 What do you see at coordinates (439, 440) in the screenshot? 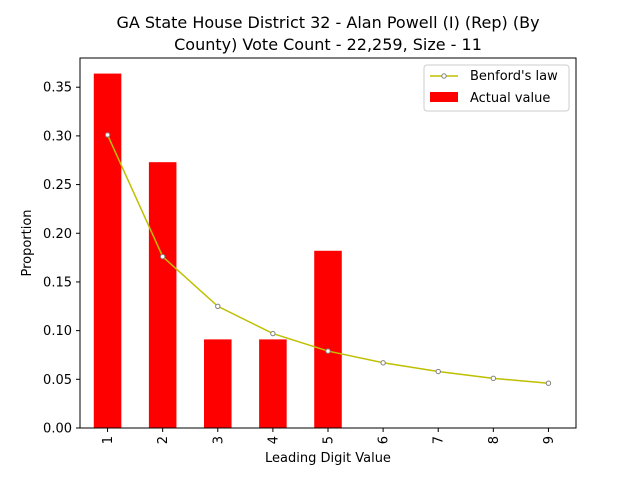
I see `x-tick-label: 7` at bounding box center [439, 440].